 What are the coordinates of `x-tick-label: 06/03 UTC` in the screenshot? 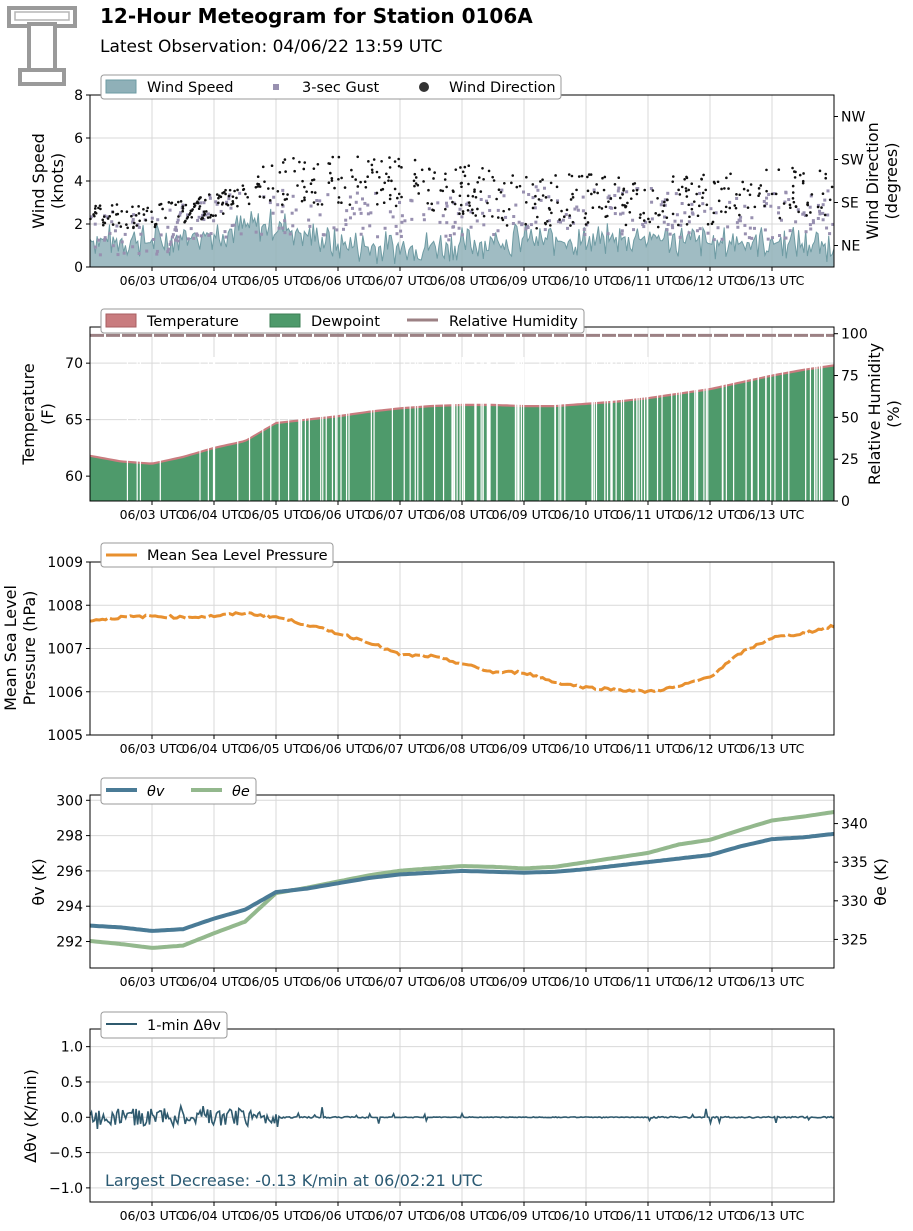 It's located at (152, 748).